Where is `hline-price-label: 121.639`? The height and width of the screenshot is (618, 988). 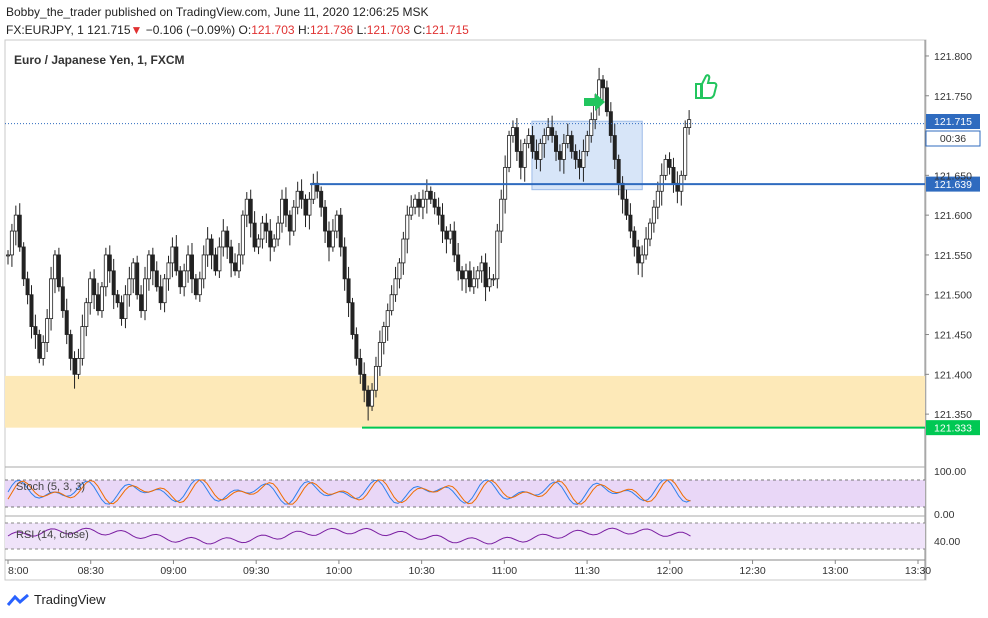 hline-price-label: 121.639 is located at coordinates (953, 185).